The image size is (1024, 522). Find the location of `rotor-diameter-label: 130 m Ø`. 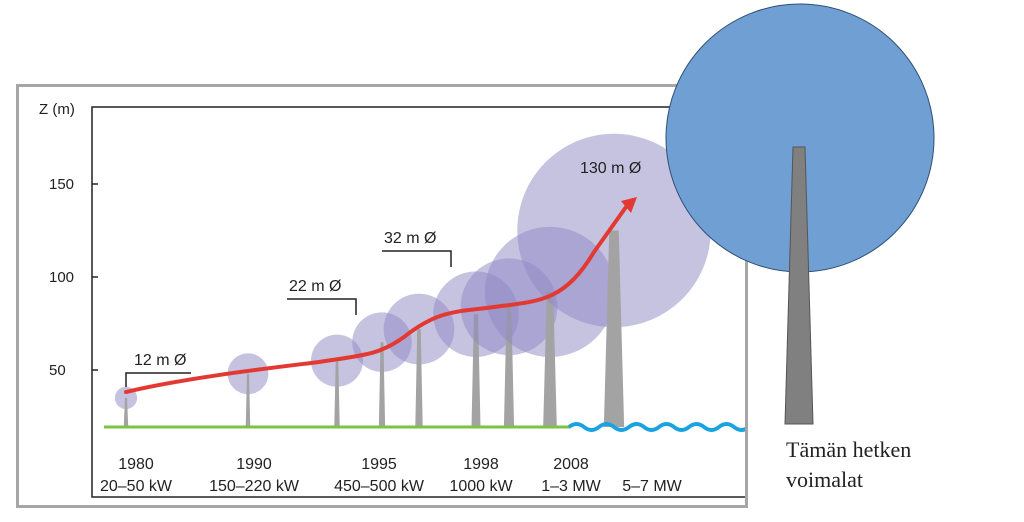

rotor-diameter-label: 130 m Ø is located at coordinates (610, 168).